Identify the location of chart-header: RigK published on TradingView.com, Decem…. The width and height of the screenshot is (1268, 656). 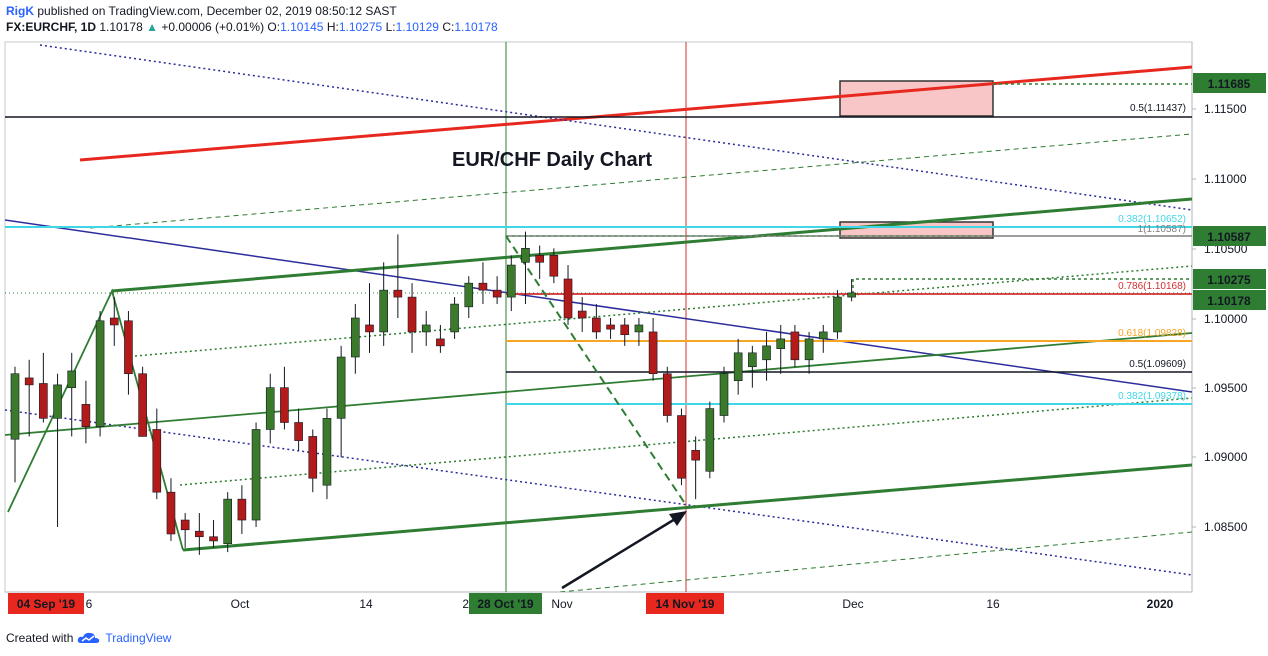
(252, 19).